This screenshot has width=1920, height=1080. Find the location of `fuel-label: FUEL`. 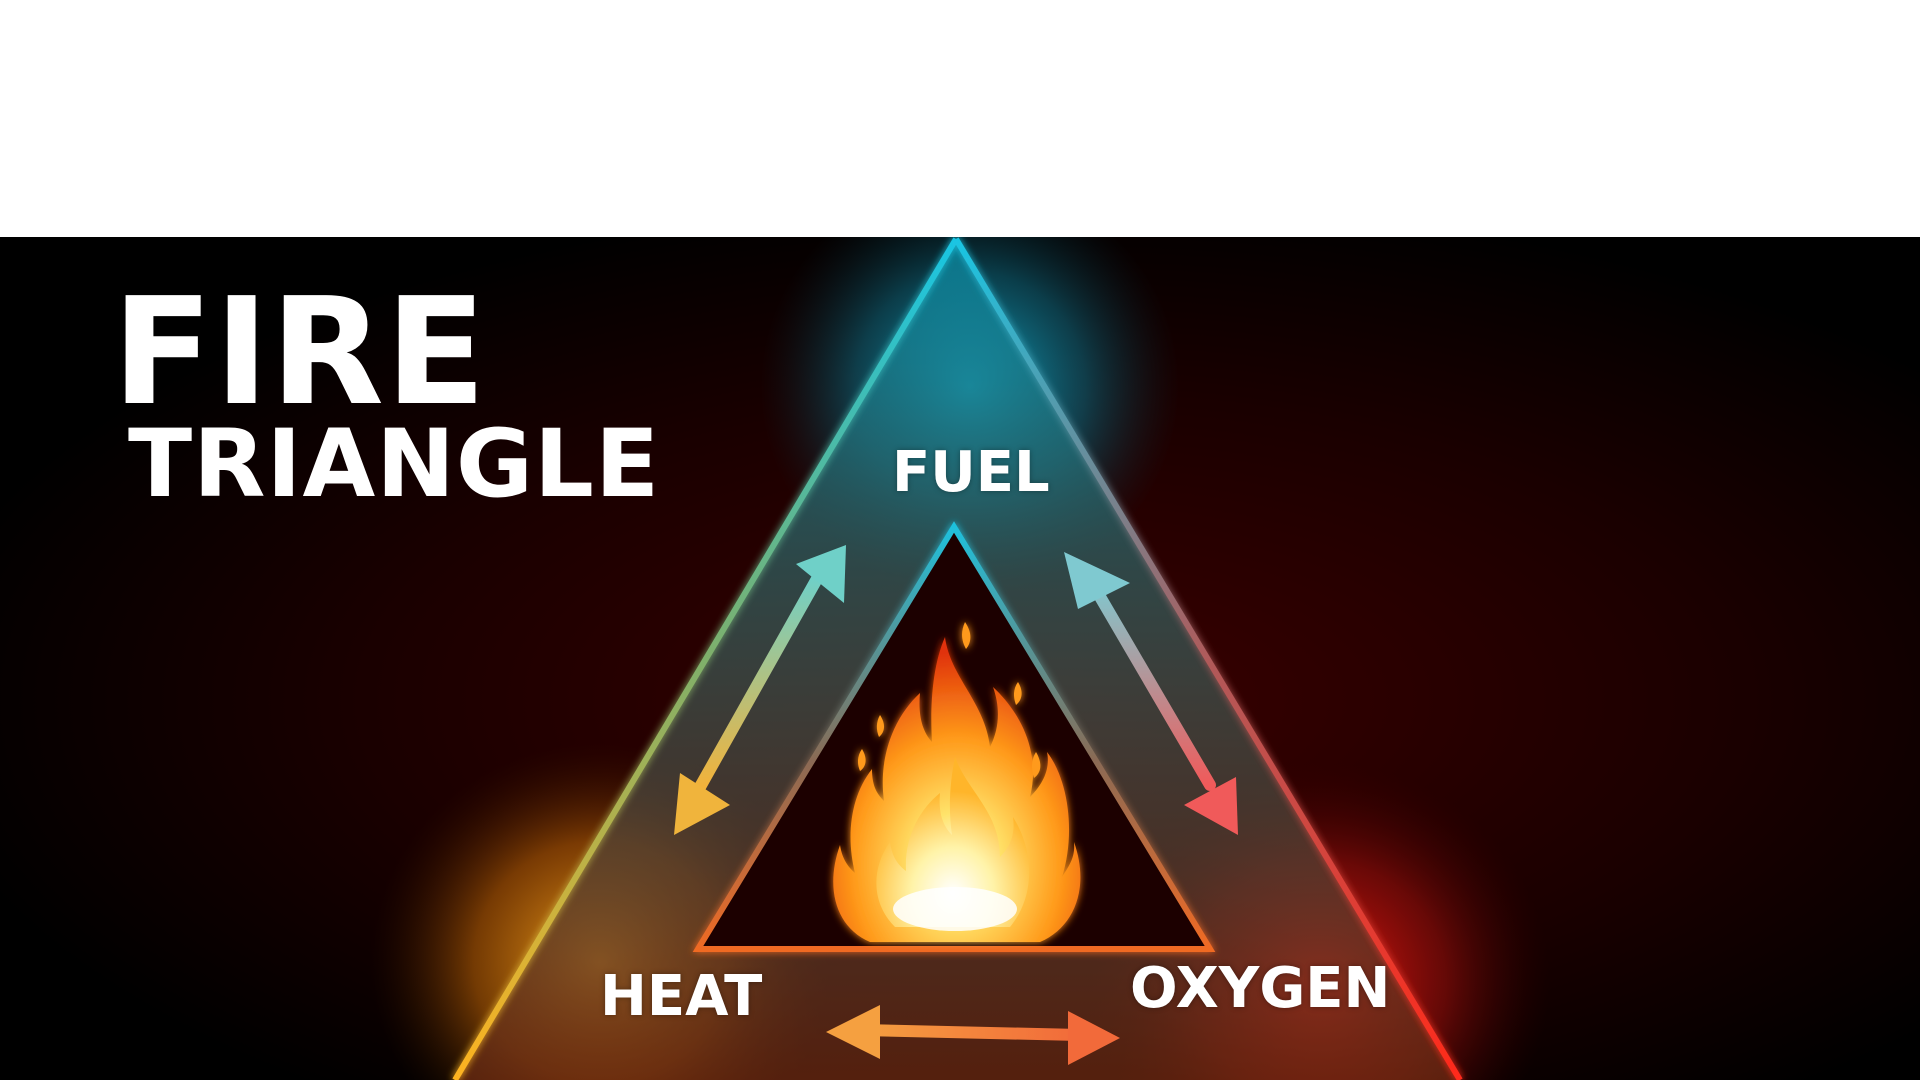

fuel-label: FUEL is located at coordinates (971, 472).